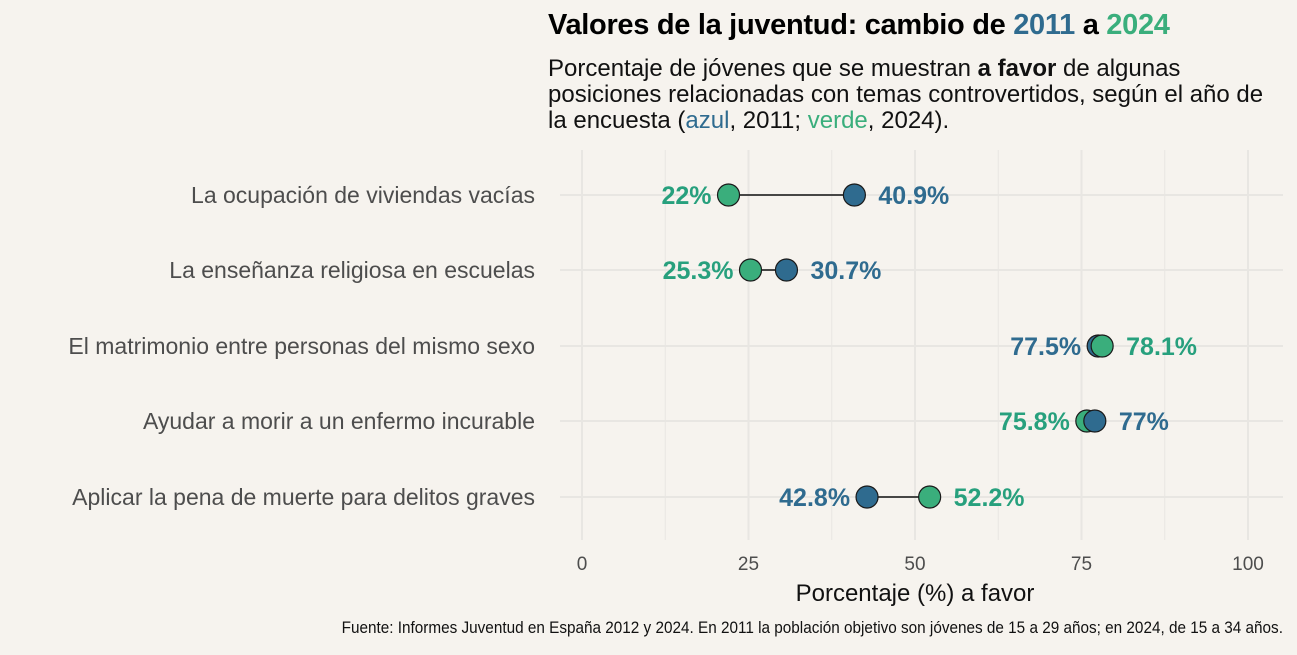  What do you see at coordinates (1161, 347) in the screenshot?
I see `data-label-2024: 78.1%` at bounding box center [1161, 347].